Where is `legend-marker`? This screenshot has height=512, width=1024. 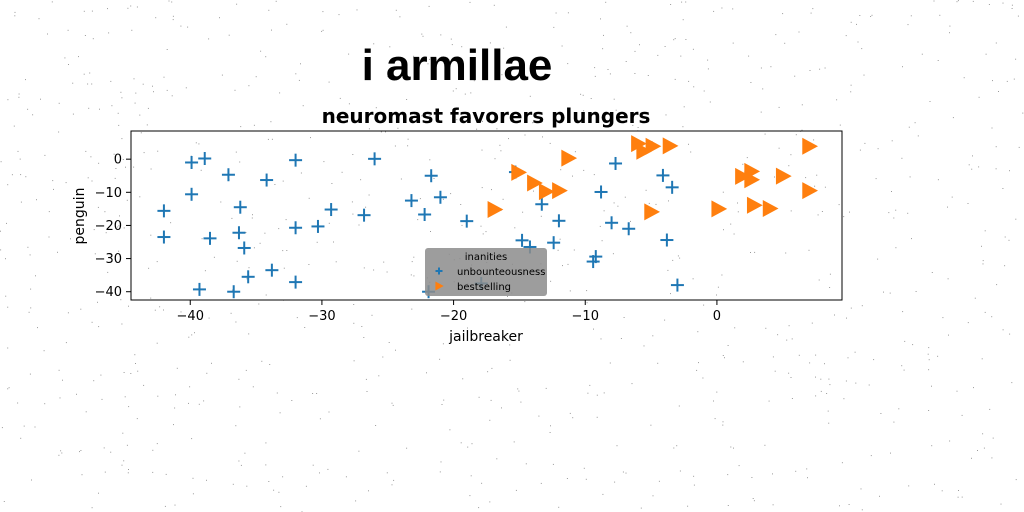
legend-marker is located at coordinates (439, 286).